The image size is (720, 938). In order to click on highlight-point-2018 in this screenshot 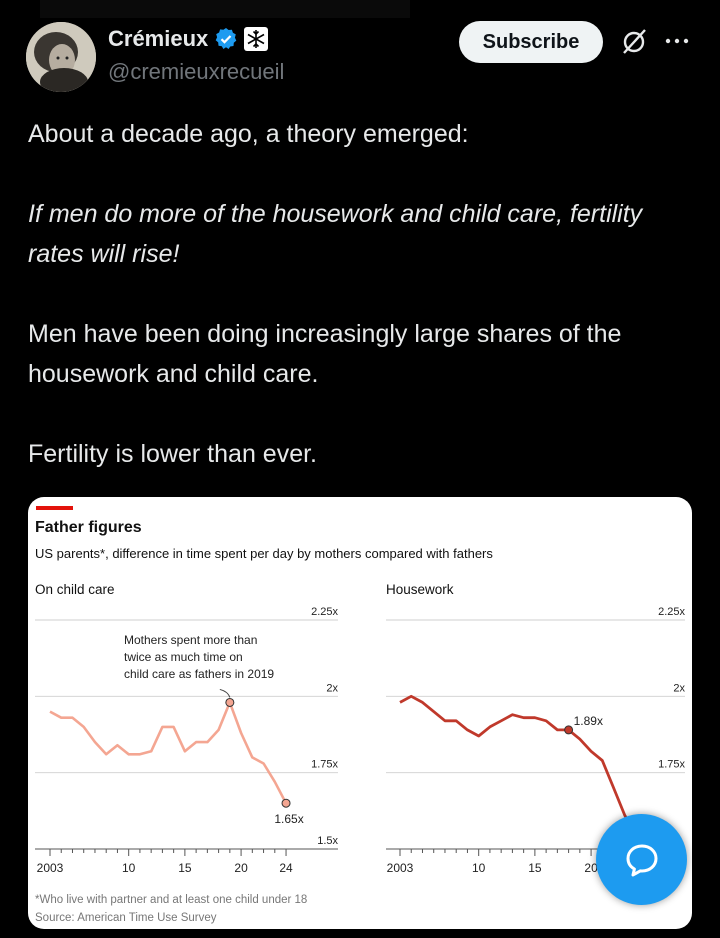, I will do `click(569, 730)`.